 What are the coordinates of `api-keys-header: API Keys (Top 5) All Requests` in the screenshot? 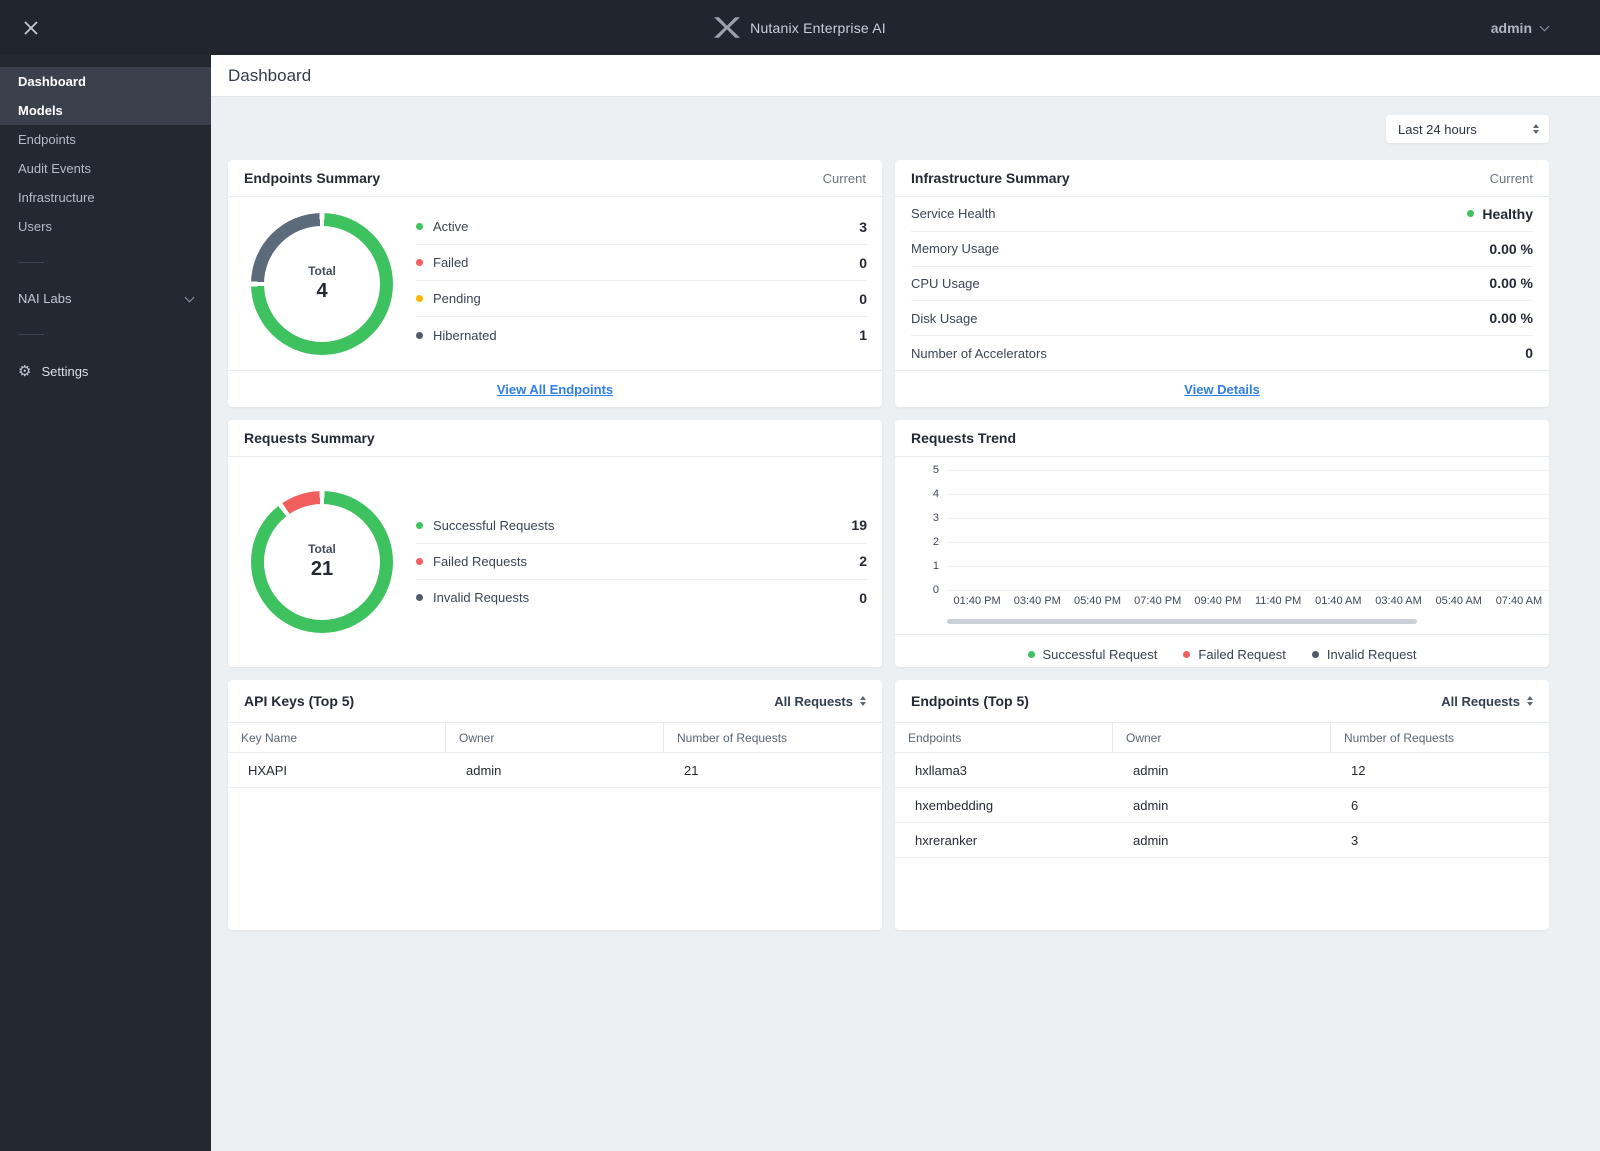 It's located at (555, 701).